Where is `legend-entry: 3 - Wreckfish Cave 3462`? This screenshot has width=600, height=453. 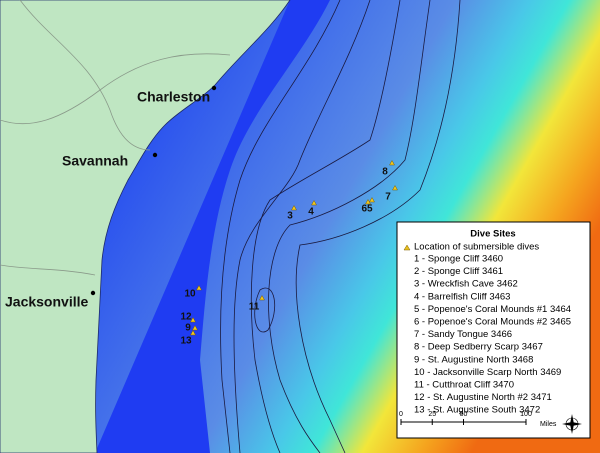 legend-entry: 3 - Wreckfish Cave 3462 is located at coordinates (466, 284).